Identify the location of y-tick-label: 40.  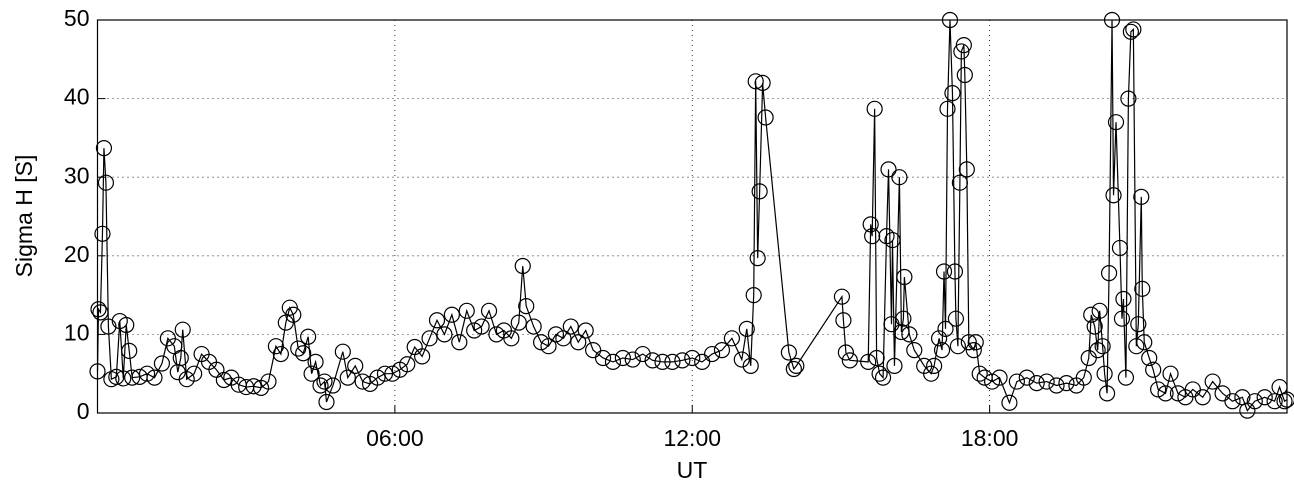
(77, 97).